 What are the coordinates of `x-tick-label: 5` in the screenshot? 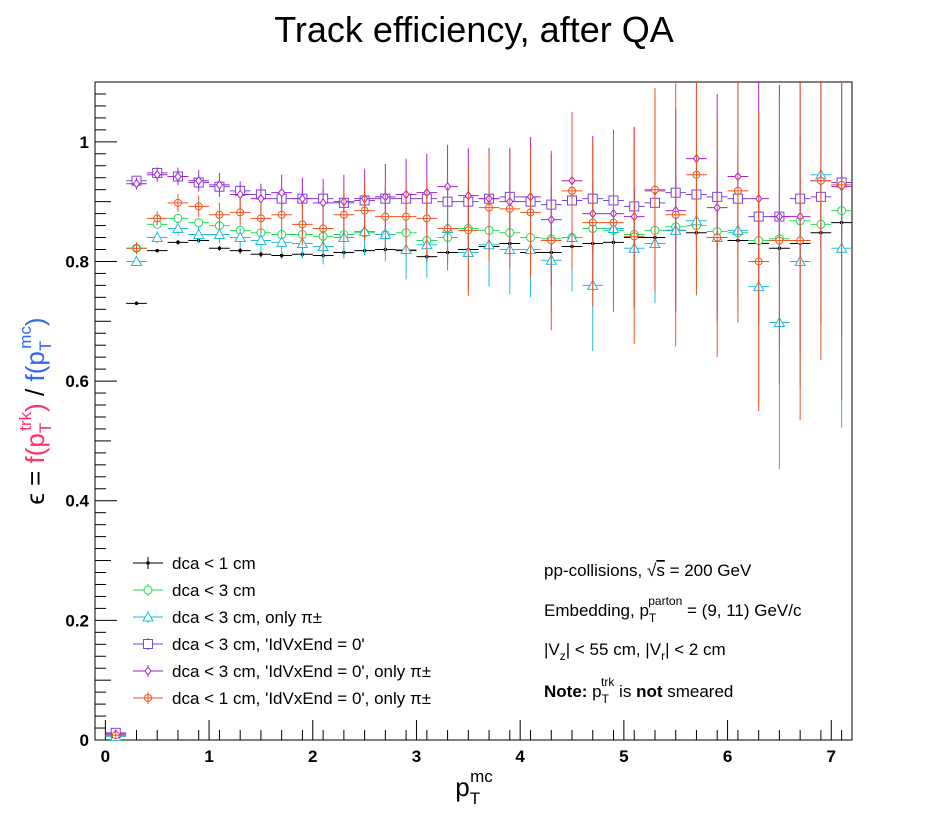 It's located at (623, 756).